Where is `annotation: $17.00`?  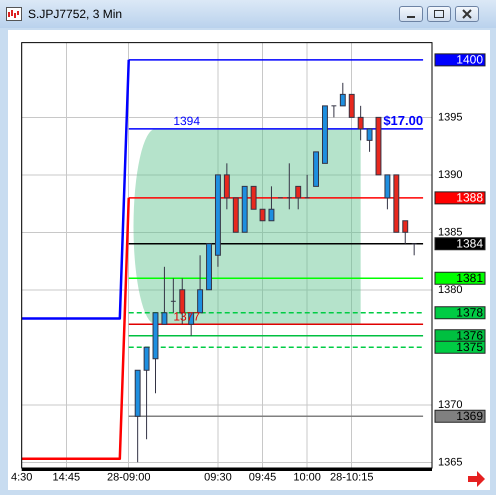 annotation: $17.00 is located at coordinates (403, 120).